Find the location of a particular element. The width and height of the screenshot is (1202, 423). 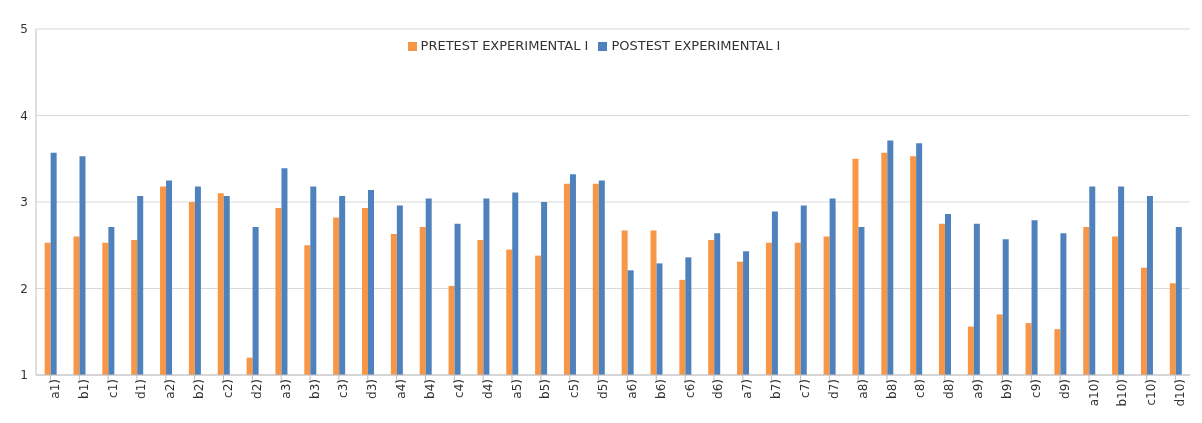

x-tick-label: b3) is located at coordinates (314, 389).